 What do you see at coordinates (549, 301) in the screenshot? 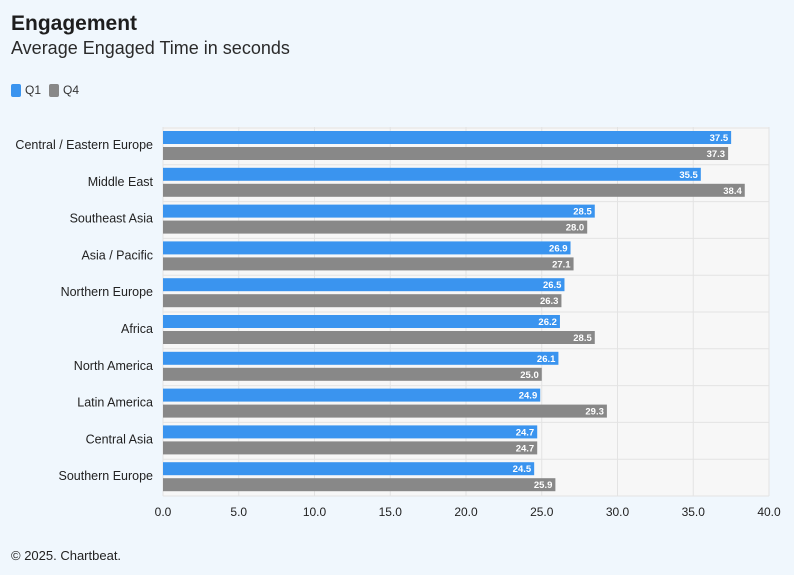
I see `data-label: 26.3` at bounding box center [549, 301].